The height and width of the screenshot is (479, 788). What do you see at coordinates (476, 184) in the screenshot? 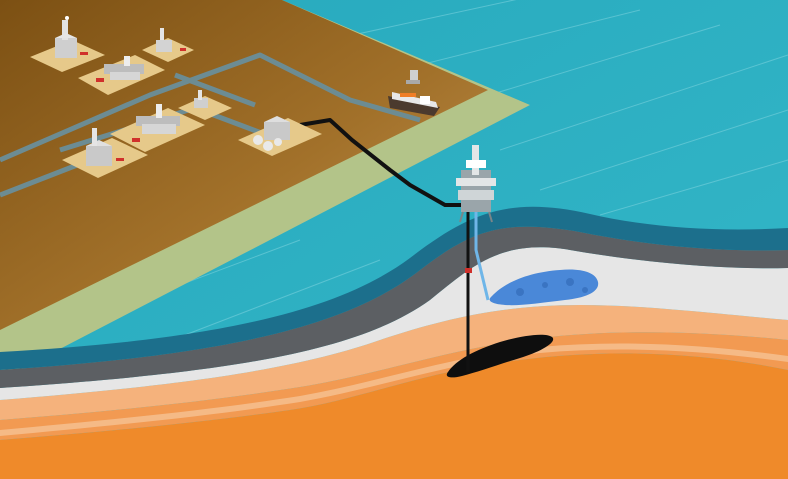
I see `offshore-platform-icon` at bounding box center [476, 184].